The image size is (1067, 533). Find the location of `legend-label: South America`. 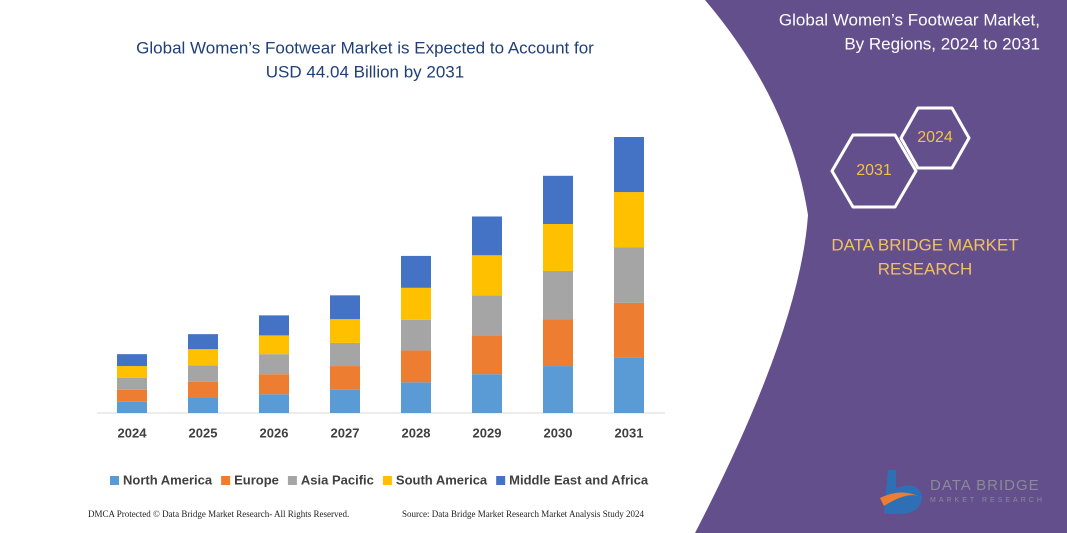

legend-label: South America is located at coordinates (442, 479).